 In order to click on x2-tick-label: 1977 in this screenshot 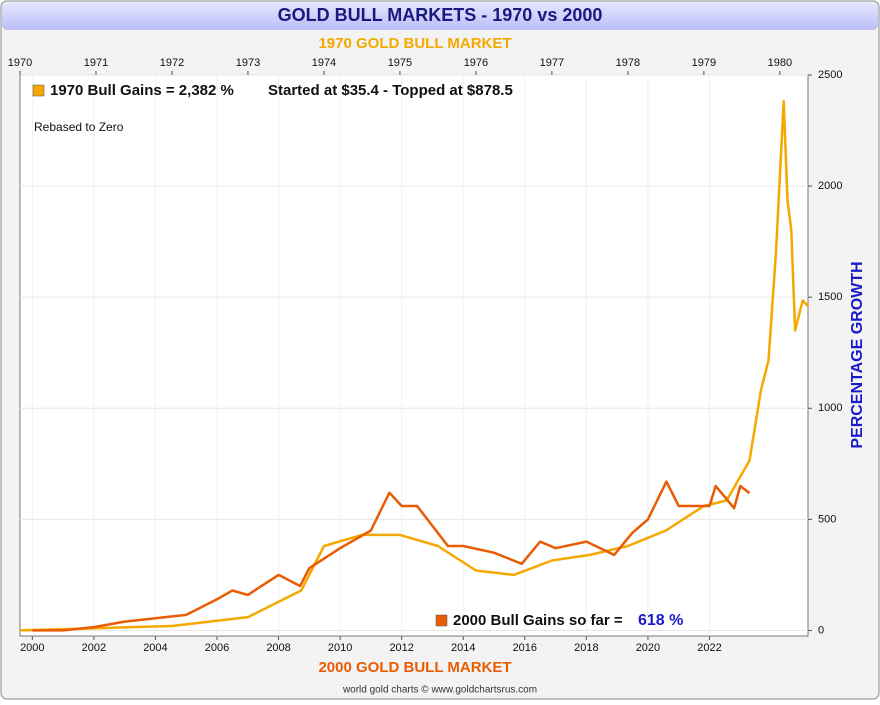, I will do `click(552, 63)`.